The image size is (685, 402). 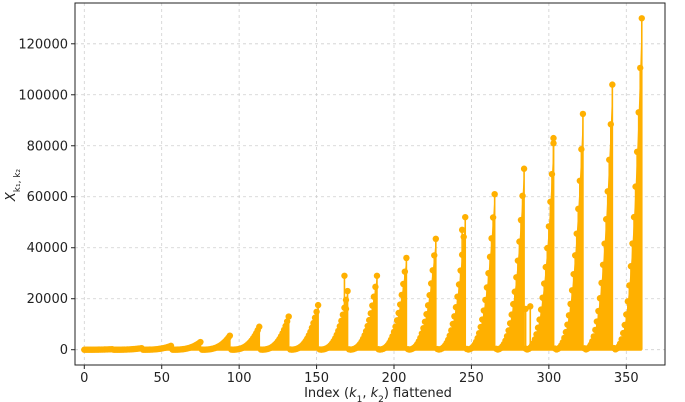 What do you see at coordinates (64, 350) in the screenshot?
I see `y-tick-label: 0` at bounding box center [64, 350].